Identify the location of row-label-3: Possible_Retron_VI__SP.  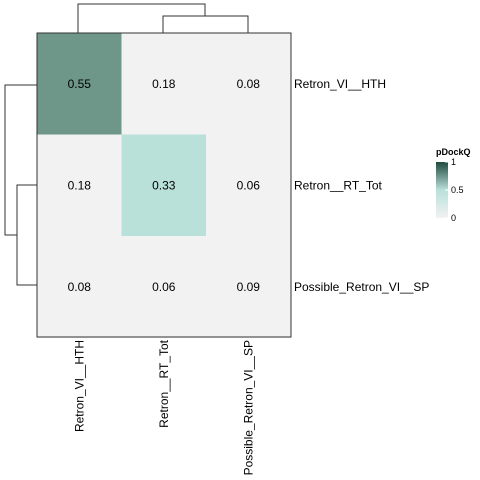
(361, 287).